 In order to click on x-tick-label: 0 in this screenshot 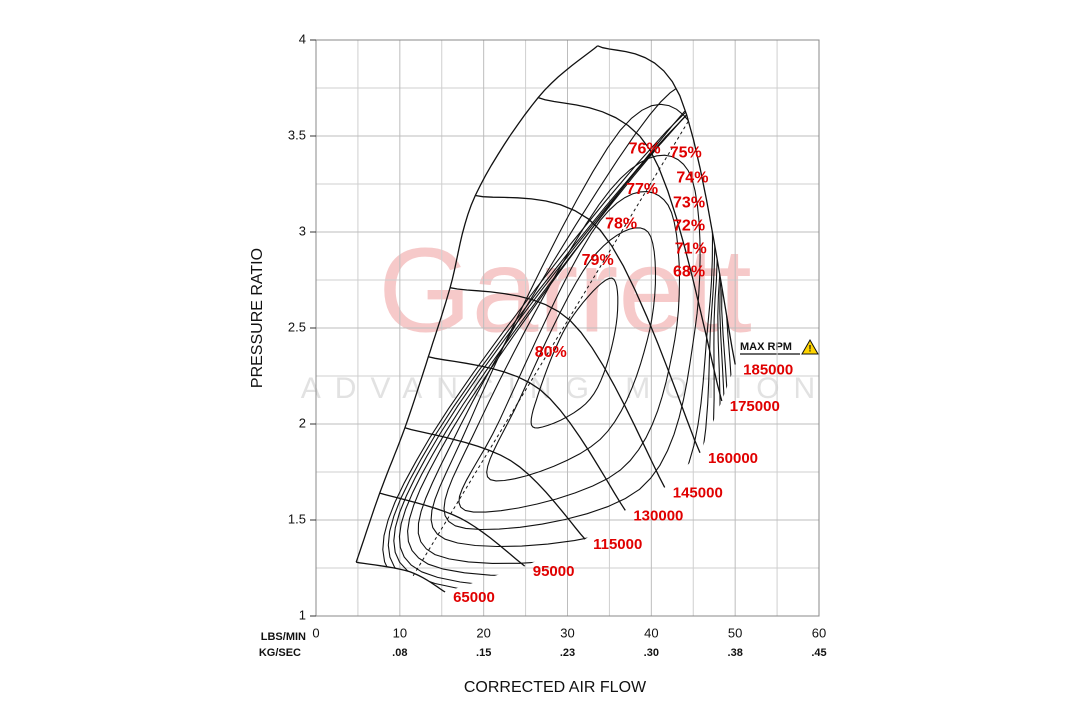, I will do `click(315, 632)`.